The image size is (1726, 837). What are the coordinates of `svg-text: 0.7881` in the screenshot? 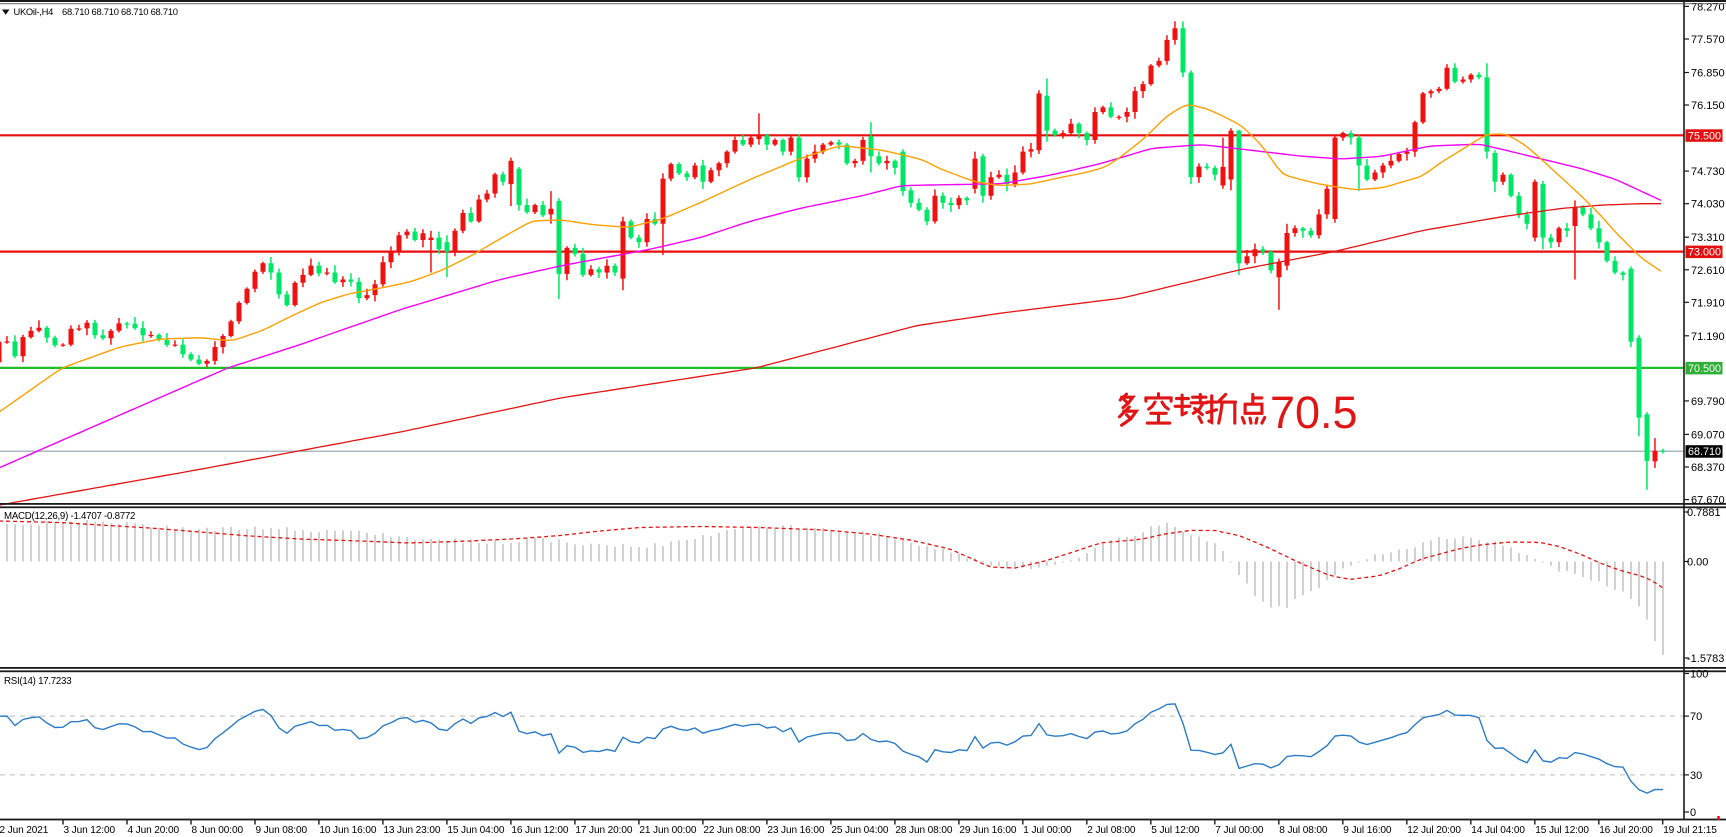 It's located at (1704, 513).